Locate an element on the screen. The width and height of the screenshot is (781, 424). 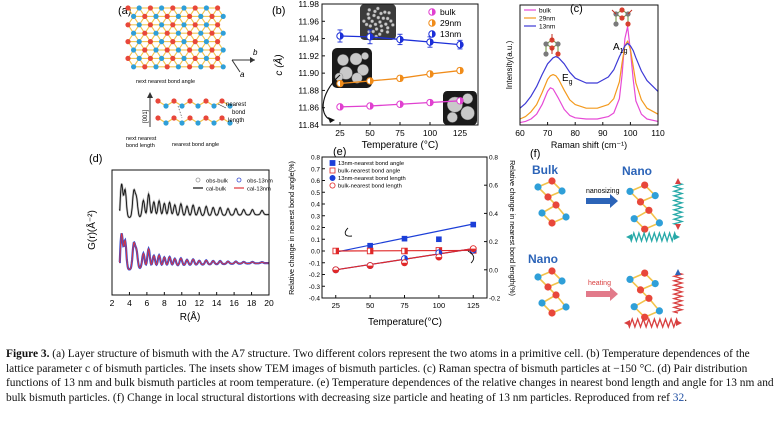
caption-ref-link: 32 is located at coordinates (678, 397).